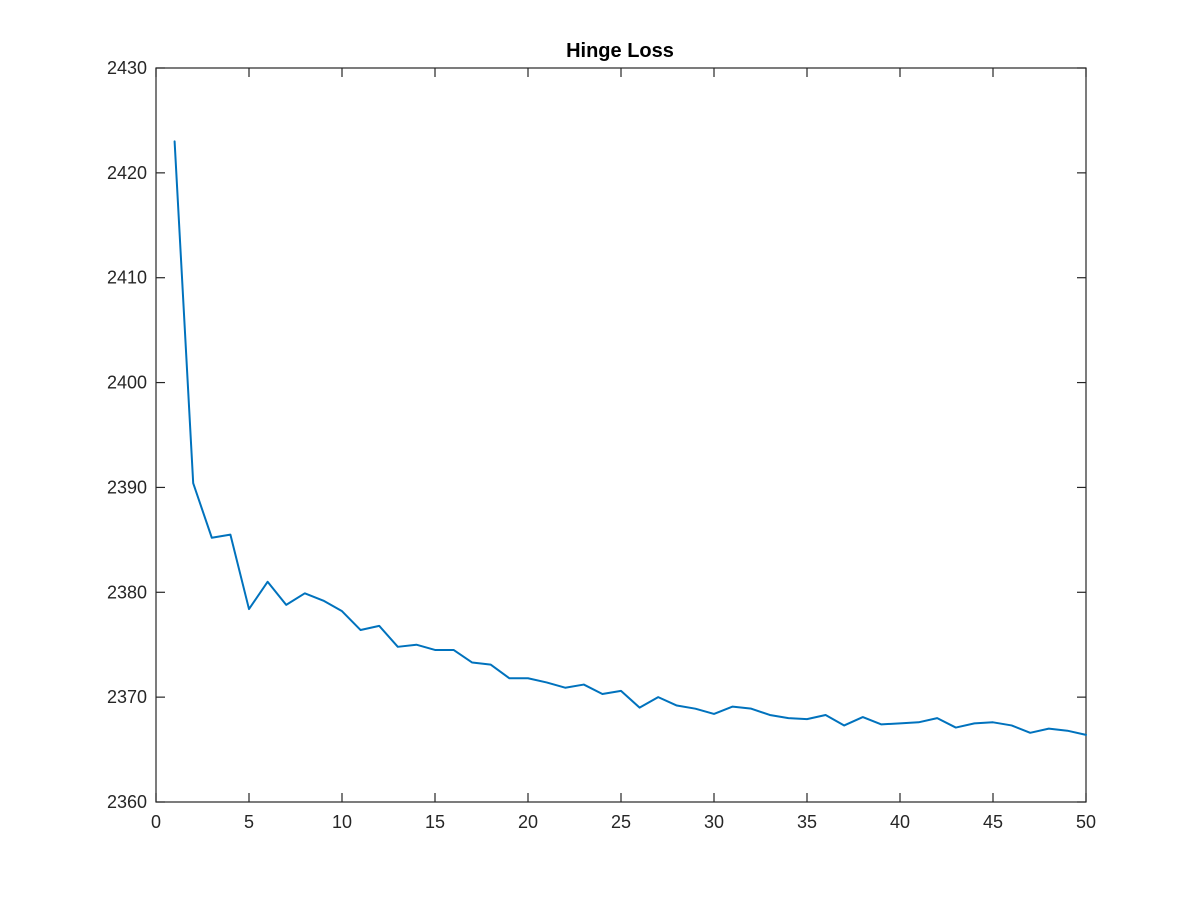  What do you see at coordinates (435, 822) in the screenshot?
I see `x-tick-label: 15` at bounding box center [435, 822].